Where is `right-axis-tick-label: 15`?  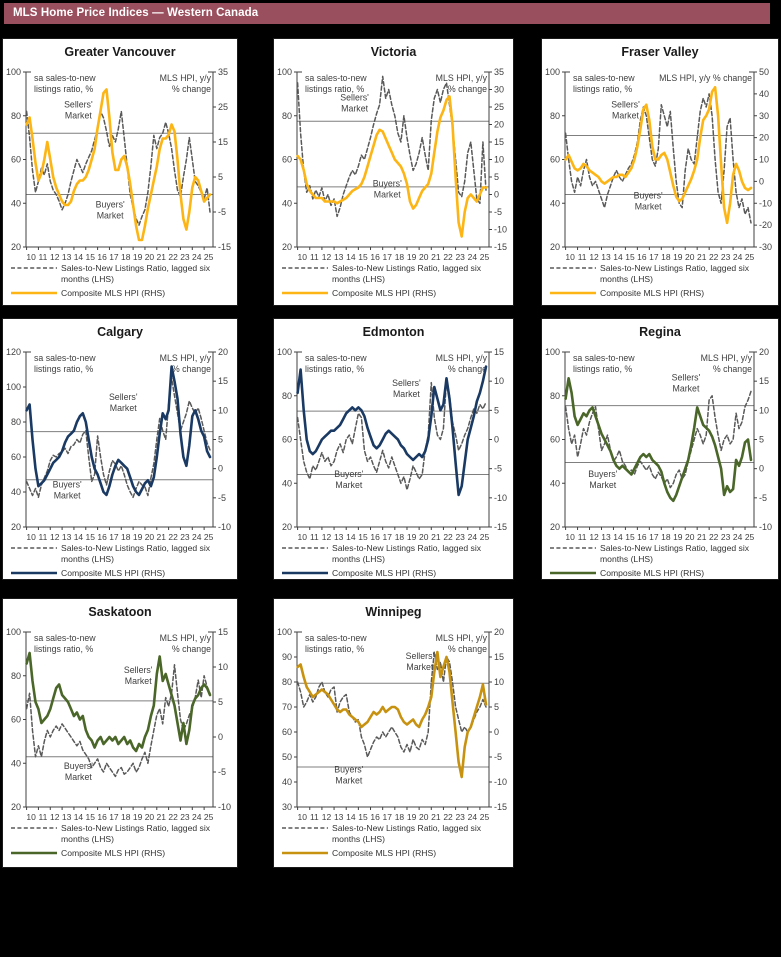
right-axis-tick-label: 15 is located at coordinates (223, 381).